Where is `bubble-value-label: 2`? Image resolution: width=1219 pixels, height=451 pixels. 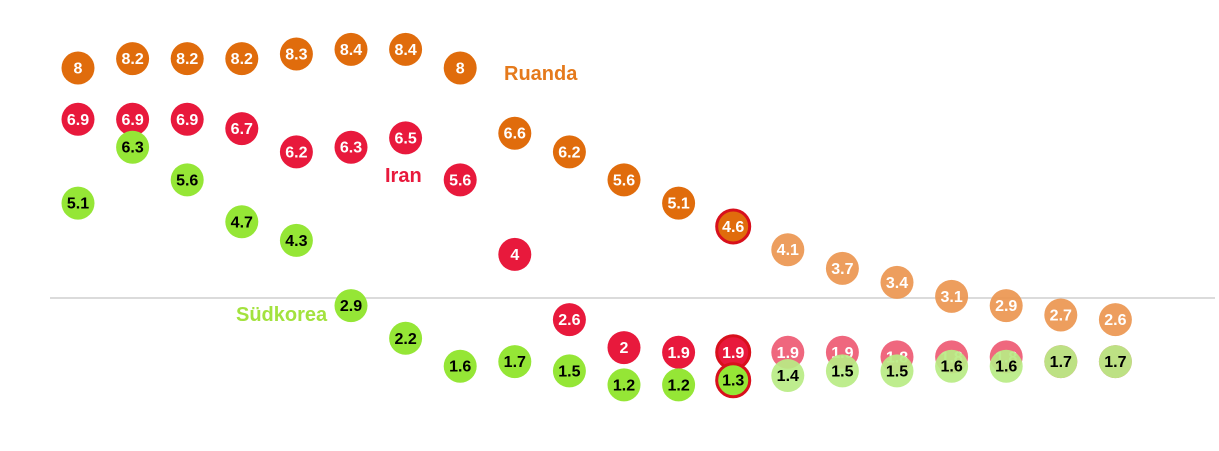 bubble-value-label: 2 is located at coordinates (624, 348).